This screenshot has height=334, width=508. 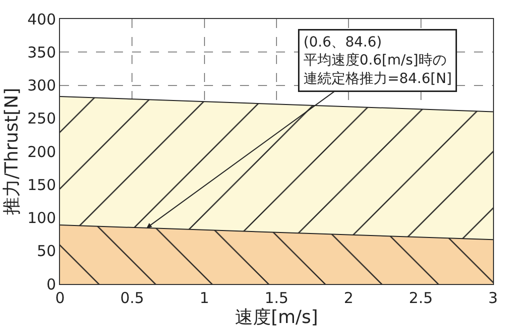 I want to click on x-tick-label: 0.5, so click(x=132, y=298).